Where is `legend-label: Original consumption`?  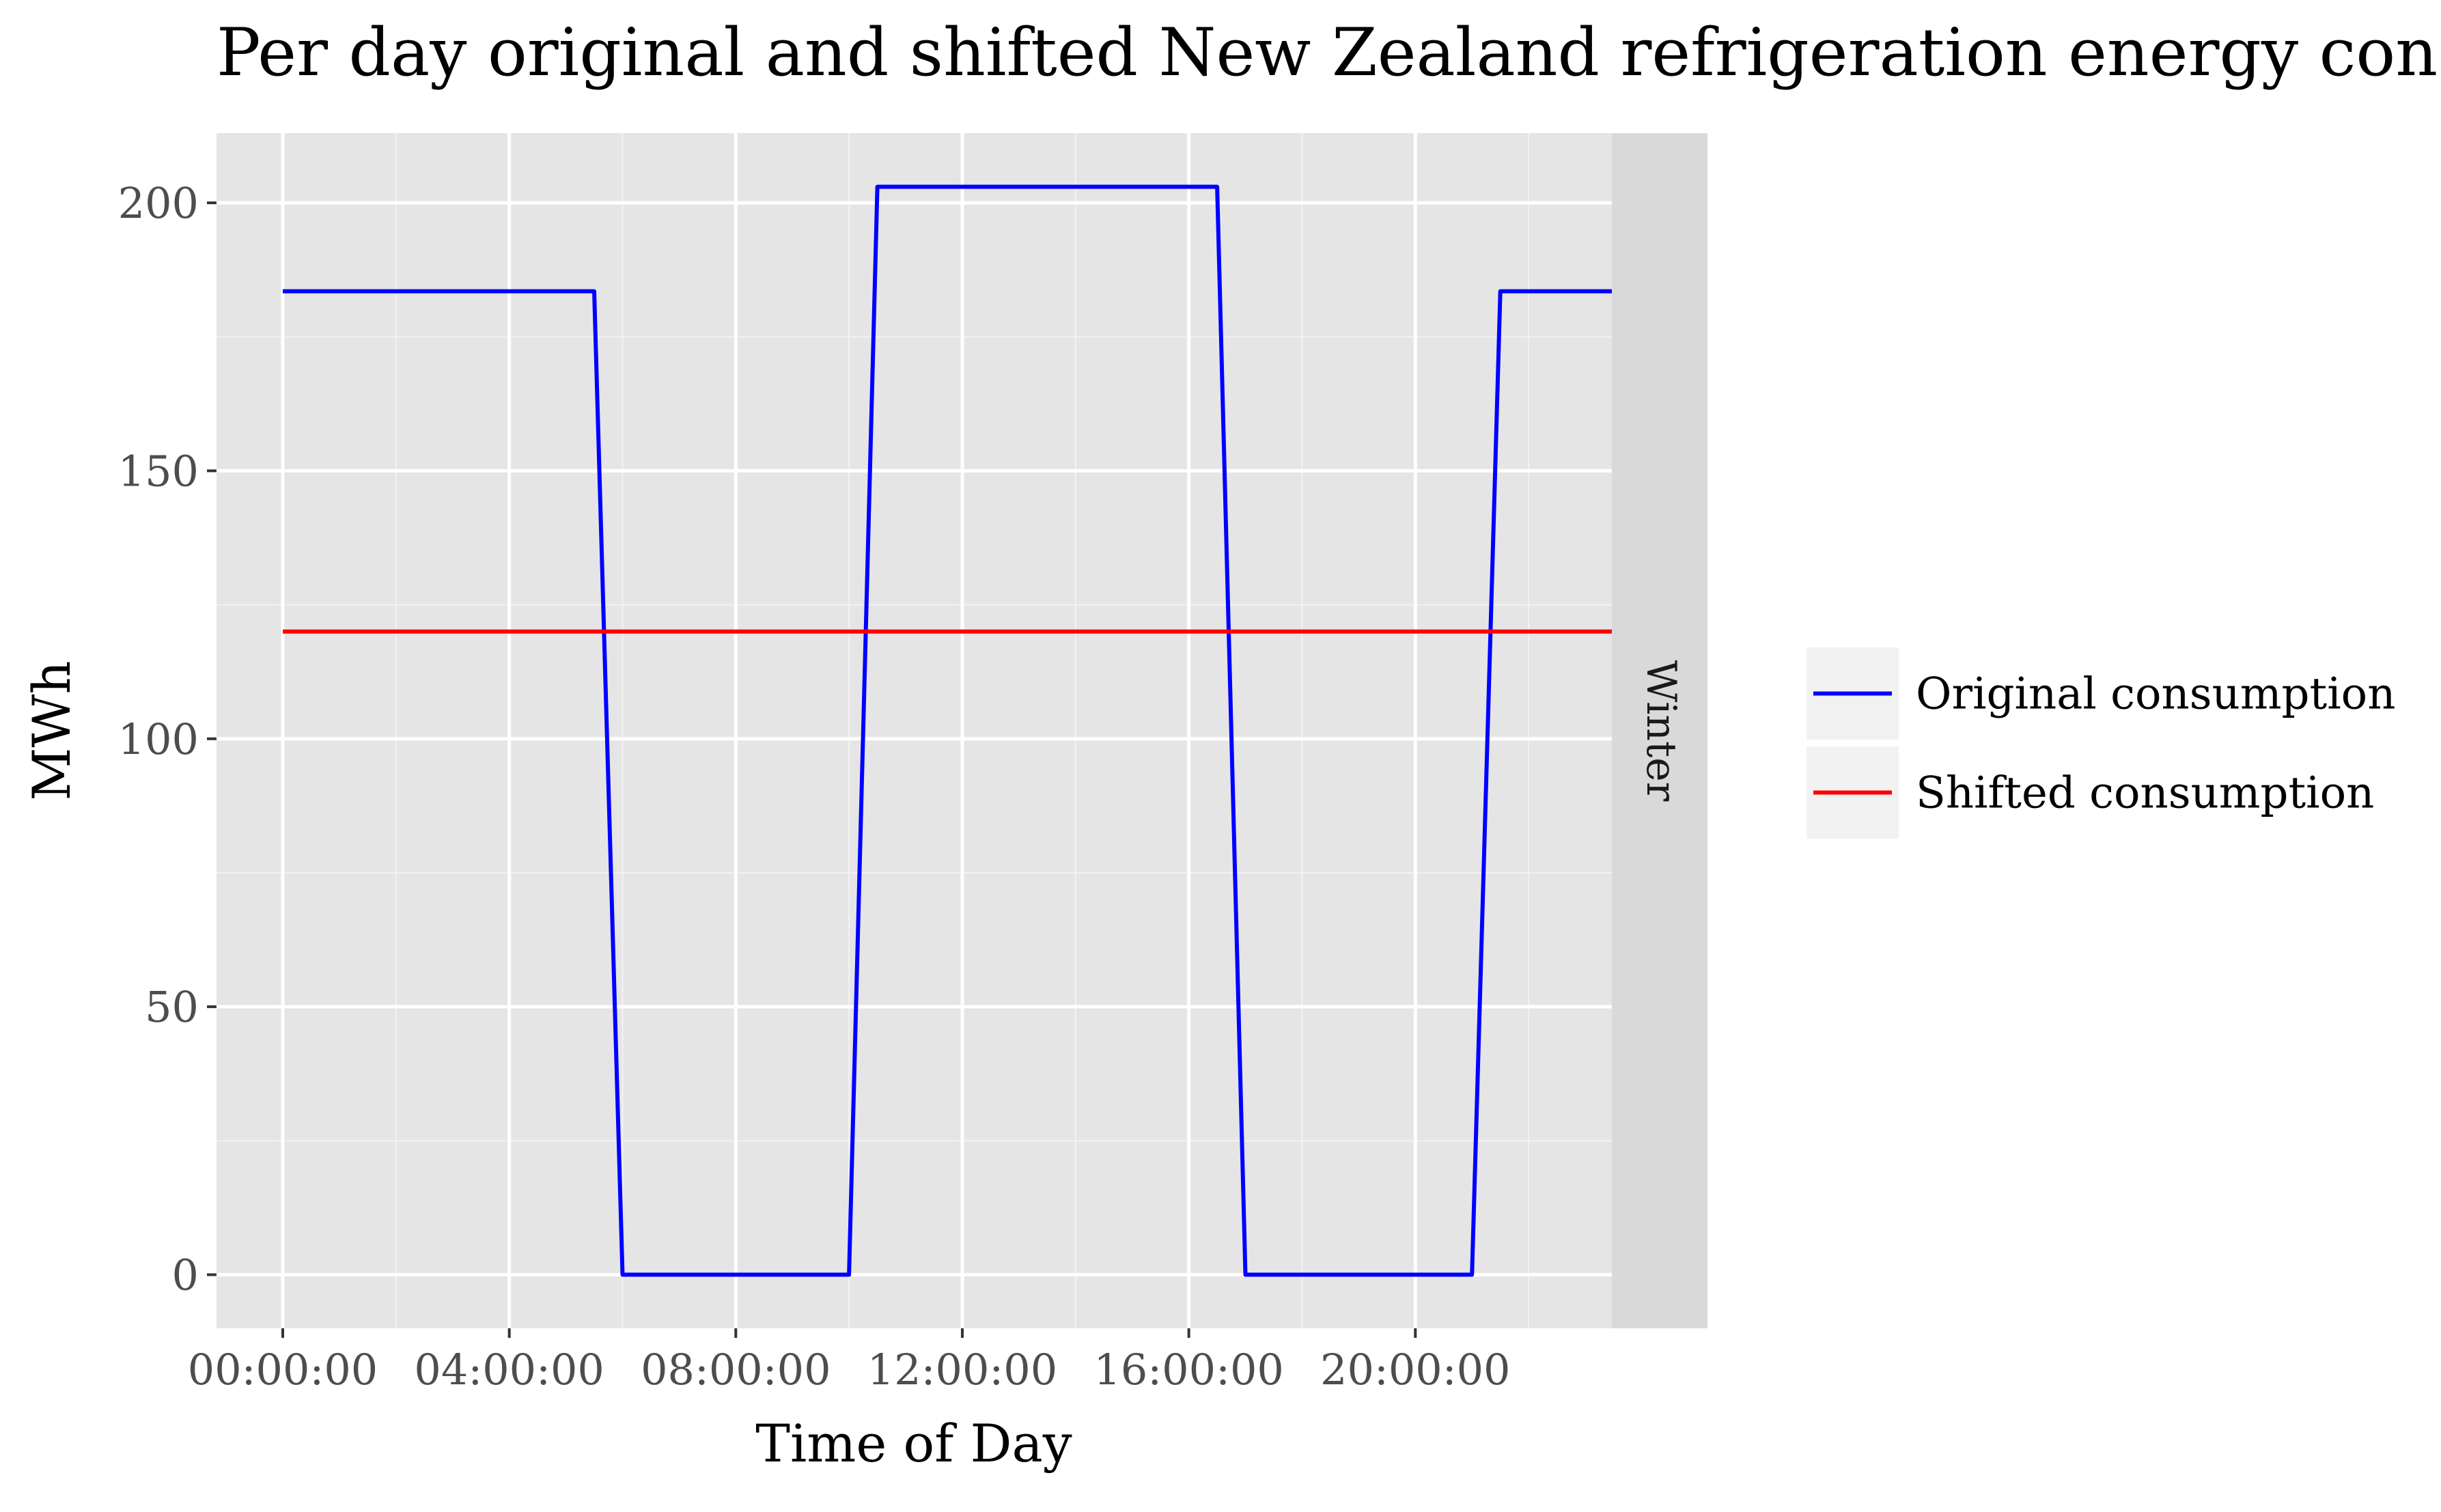 legend-label: Original consumption is located at coordinates (2155, 694).